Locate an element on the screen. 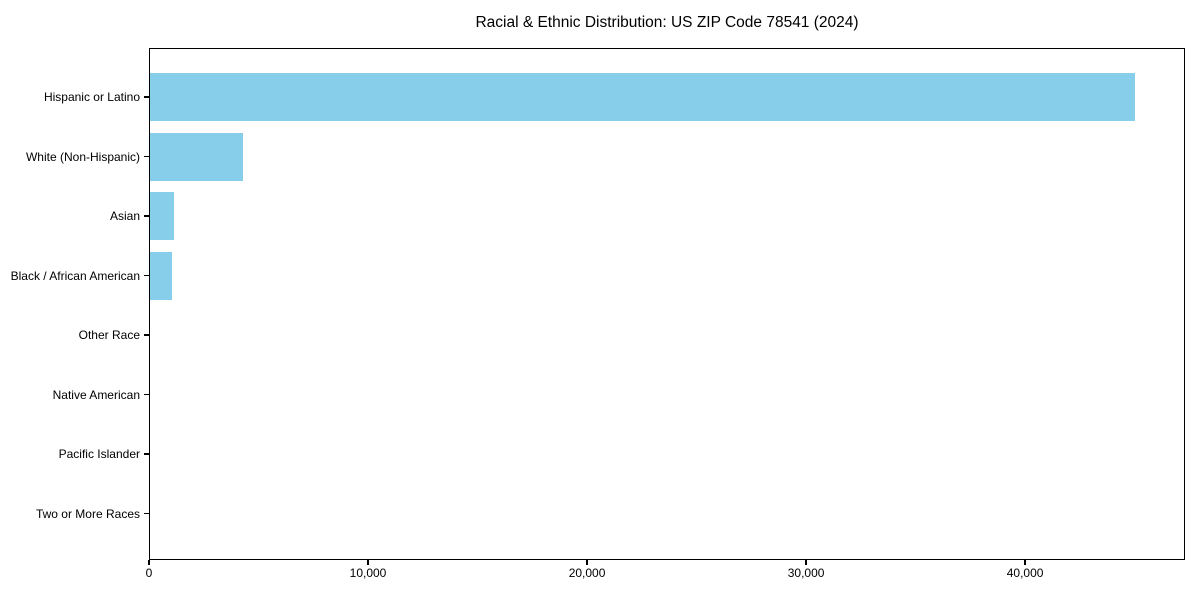 The height and width of the screenshot is (600, 1200). y-tick-label-two-or-more-races: Two or More Races is located at coordinates (87, 513).